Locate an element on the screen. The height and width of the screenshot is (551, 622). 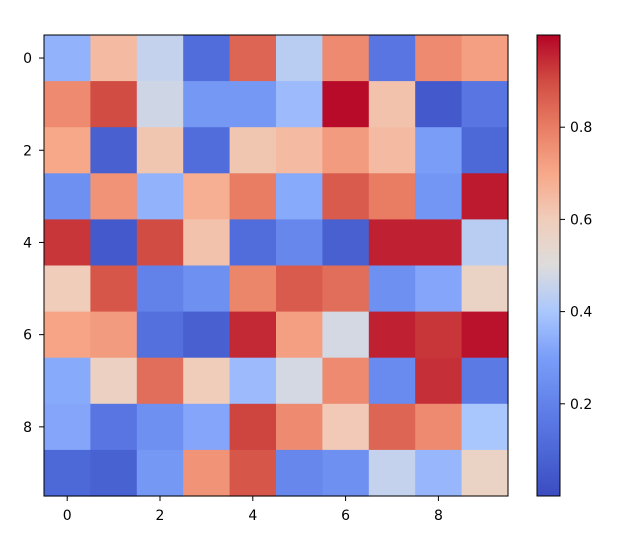
x-tick-label: 2 is located at coordinates (160, 516).